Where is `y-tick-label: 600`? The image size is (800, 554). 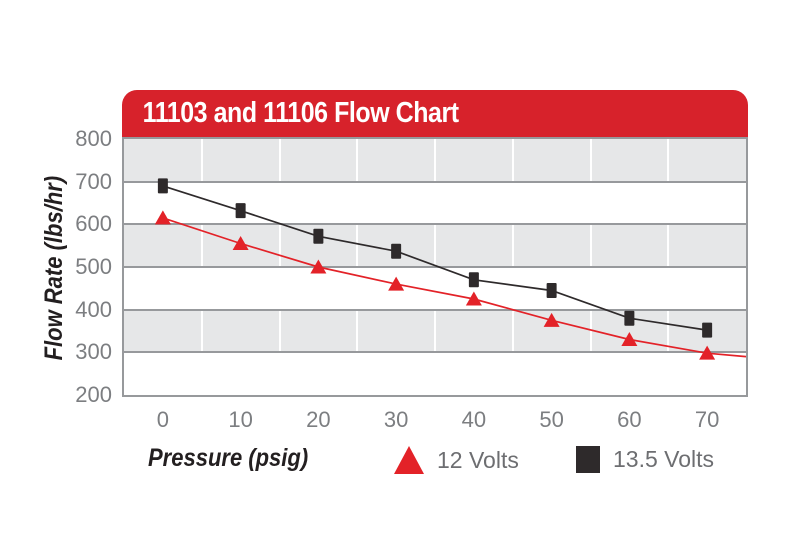
y-tick-label: 600 is located at coordinates (93, 224).